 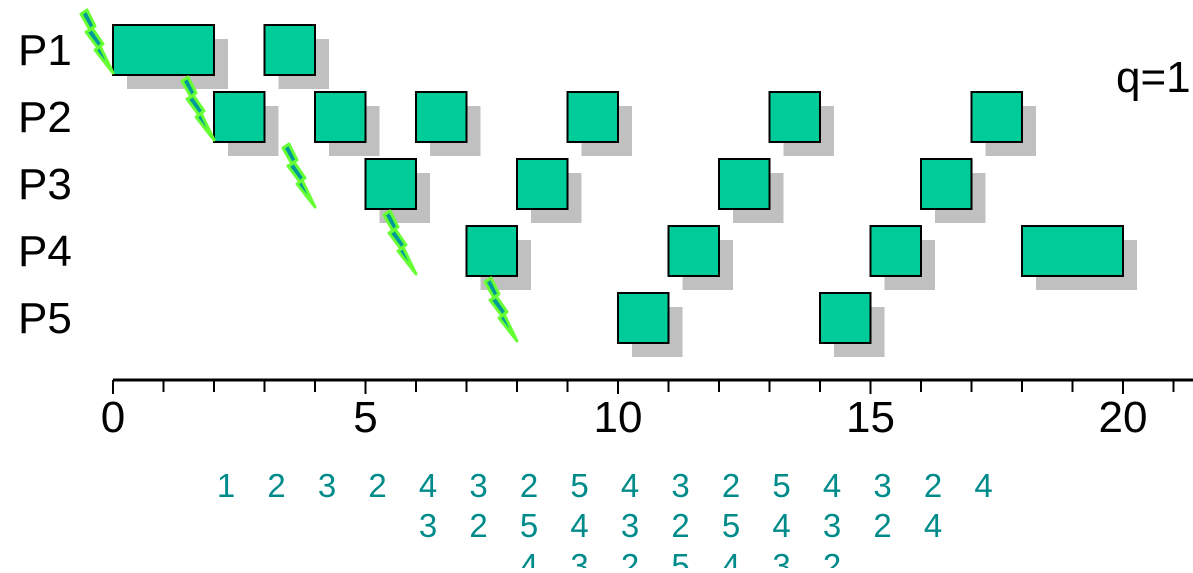 I want to click on process-label-p5: P5, so click(x=45, y=318).